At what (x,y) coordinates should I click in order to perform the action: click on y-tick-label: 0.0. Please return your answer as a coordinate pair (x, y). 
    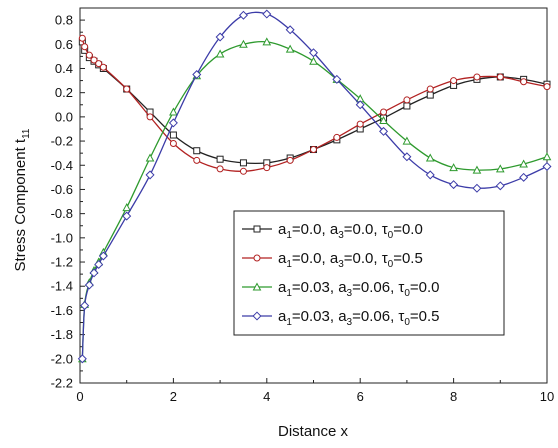
    Looking at the image, I should click on (64, 116).